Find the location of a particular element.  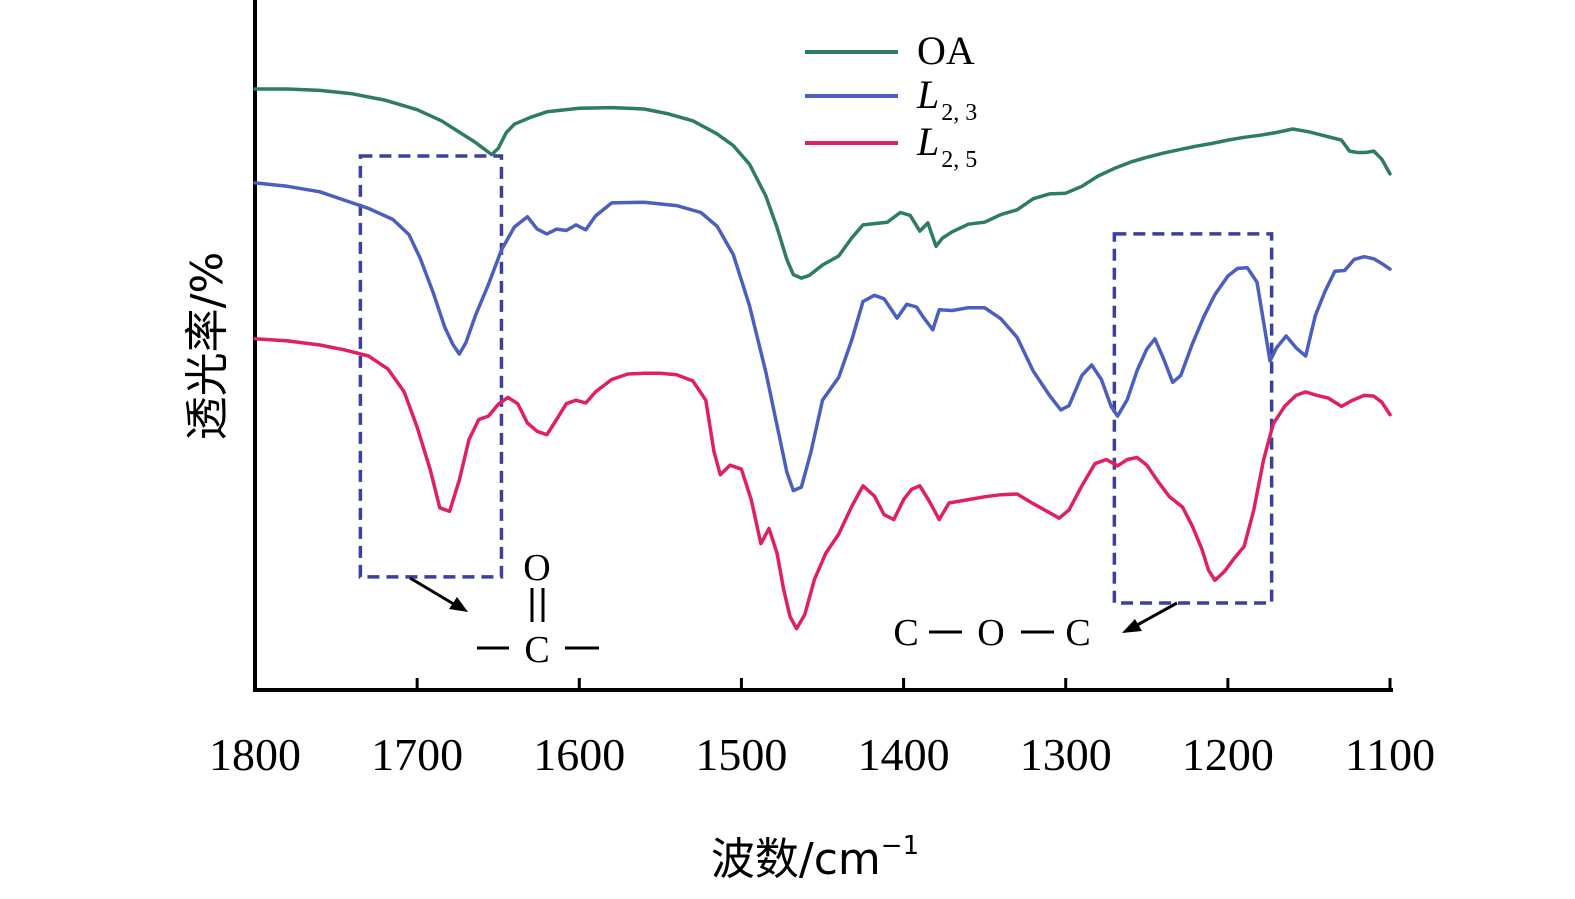

x-tick-label-1700: 1700 is located at coordinates (417, 754).